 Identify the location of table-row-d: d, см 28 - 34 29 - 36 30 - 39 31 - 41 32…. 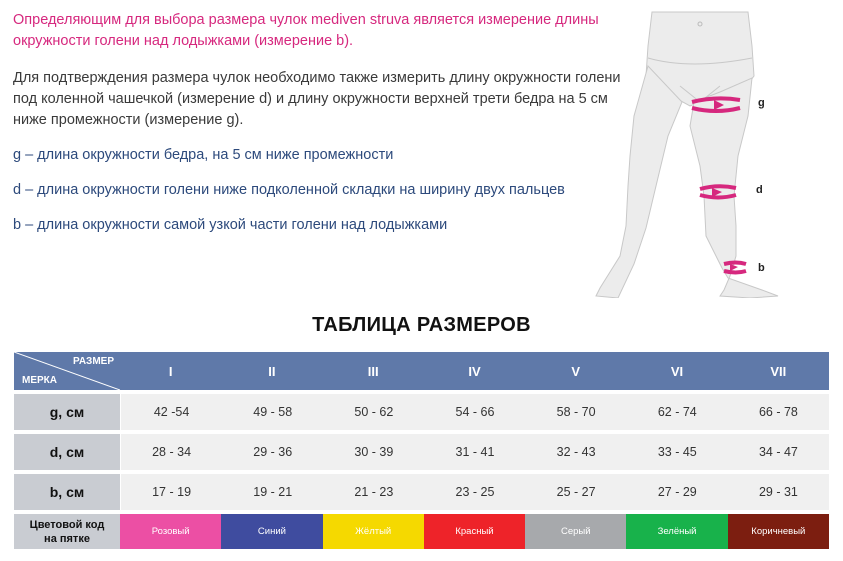
(421, 452).